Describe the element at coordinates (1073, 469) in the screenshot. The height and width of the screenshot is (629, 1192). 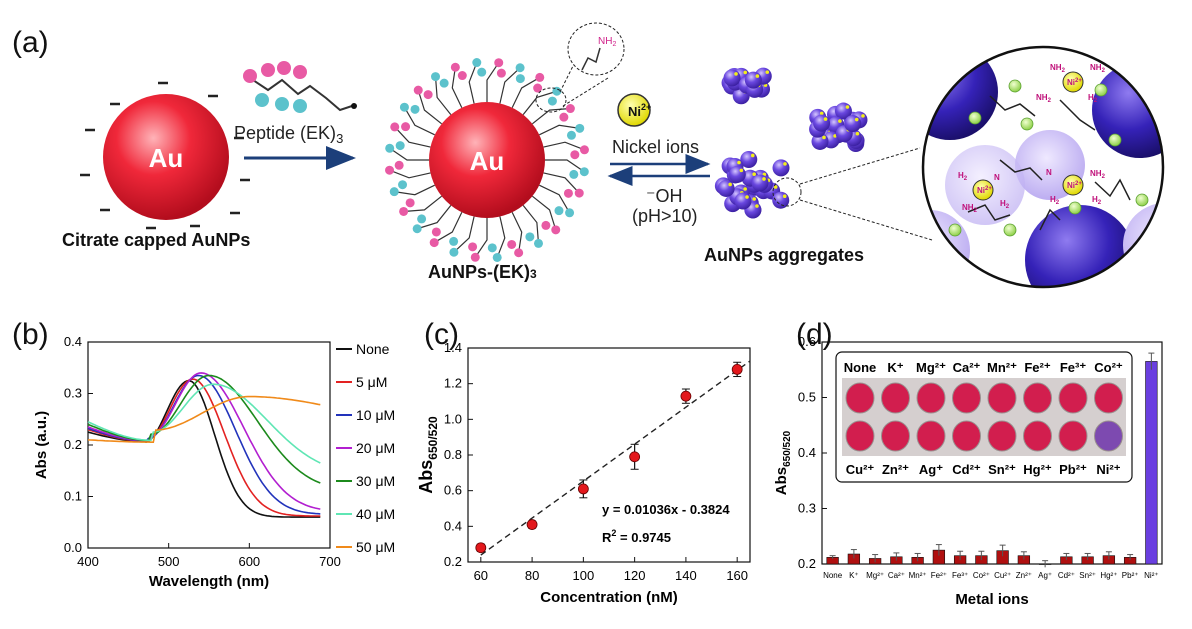
I see `inset-bottom-label: Pb²⁺` at that location.